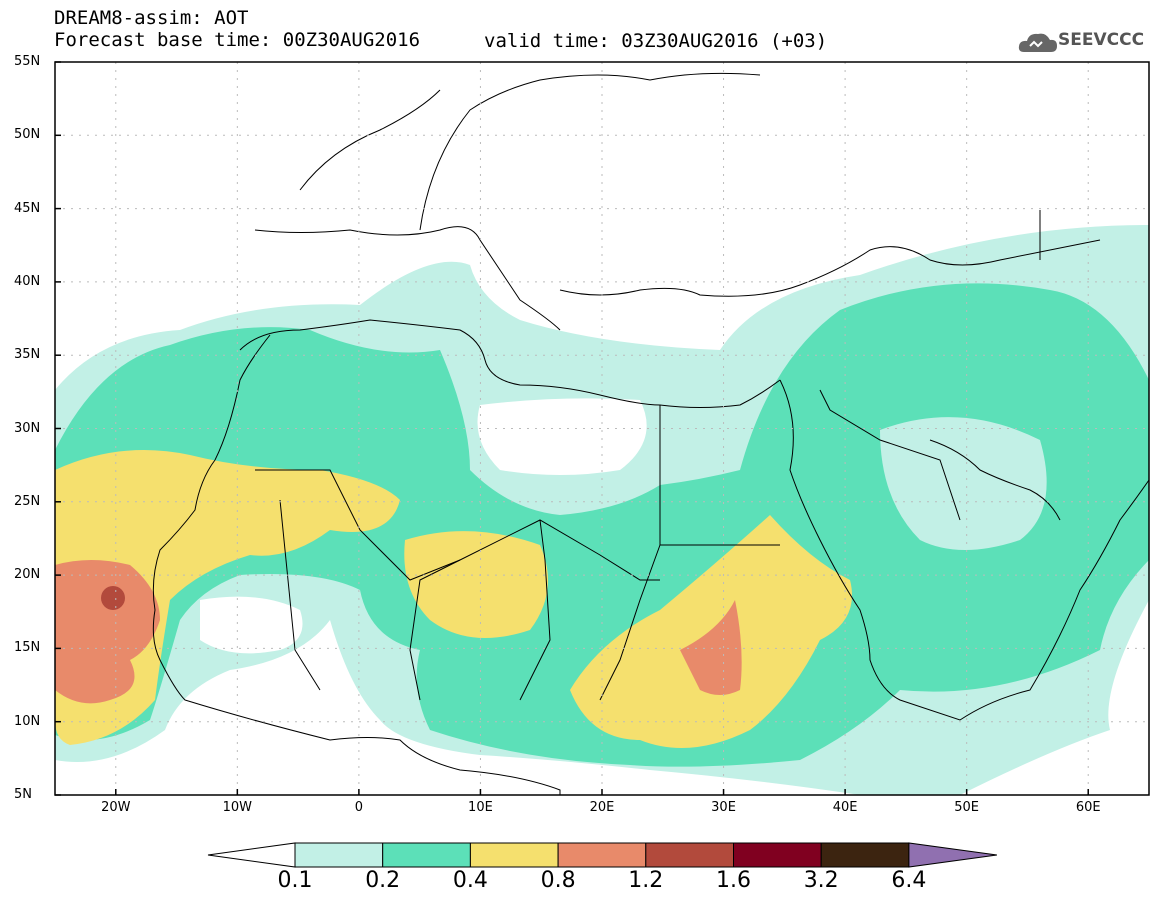 This screenshot has width=1165, height=905. What do you see at coordinates (251, 855) in the screenshot?
I see `legend-under-arrow` at bounding box center [251, 855].